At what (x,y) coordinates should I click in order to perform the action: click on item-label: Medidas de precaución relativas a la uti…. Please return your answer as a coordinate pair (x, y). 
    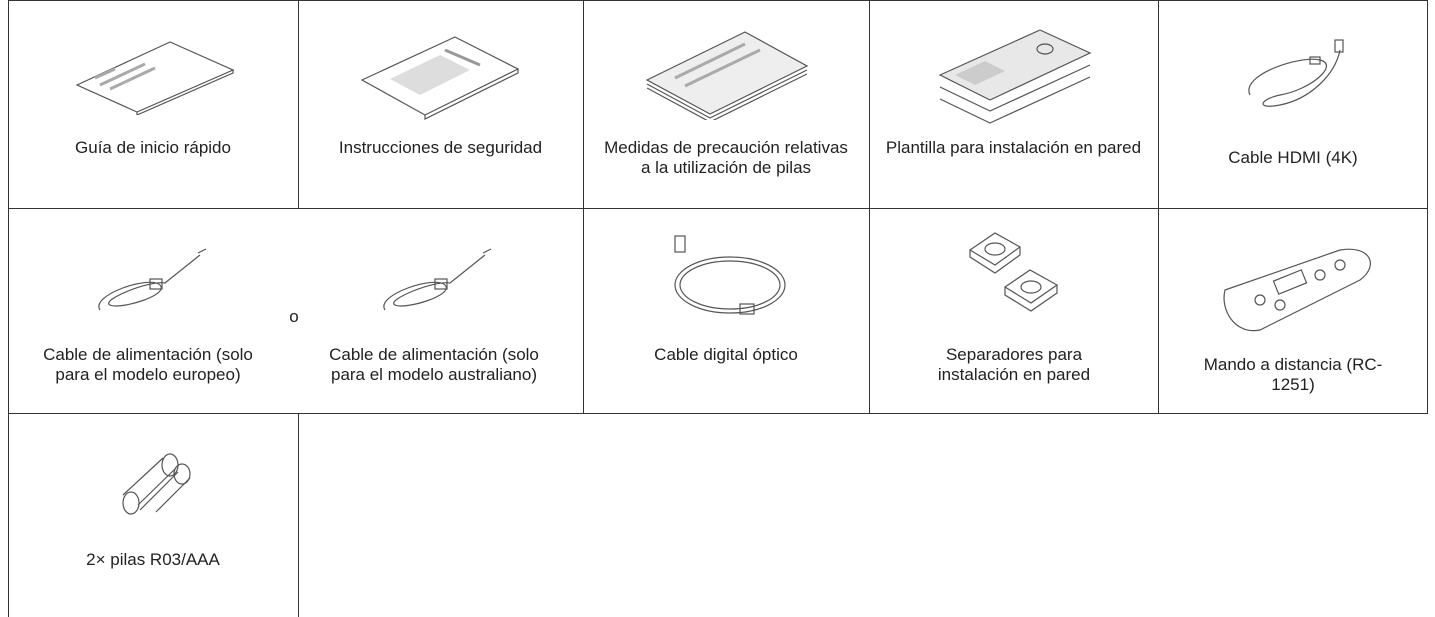
    Looking at the image, I should click on (726, 157).